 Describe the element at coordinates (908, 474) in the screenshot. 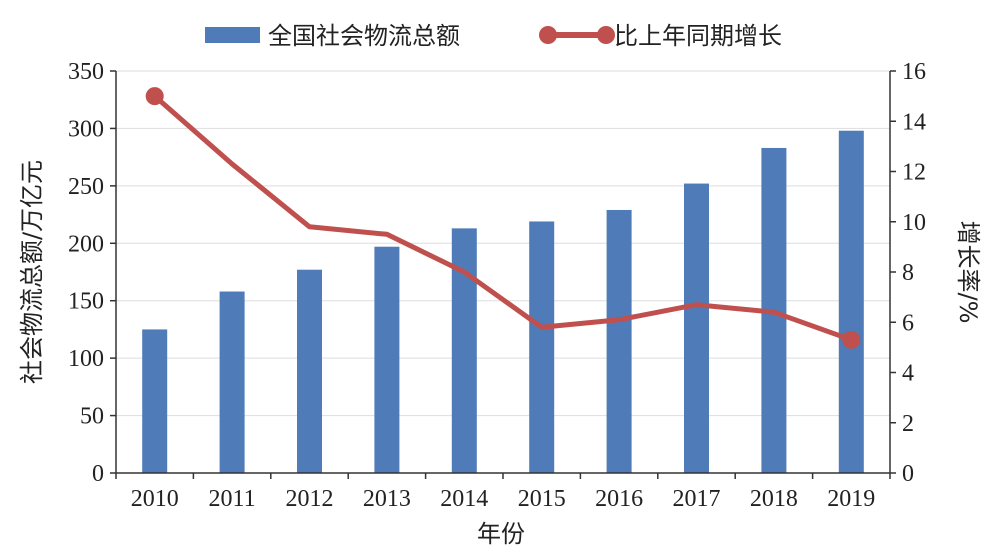

I see `right-tick-label: 0` at that location.